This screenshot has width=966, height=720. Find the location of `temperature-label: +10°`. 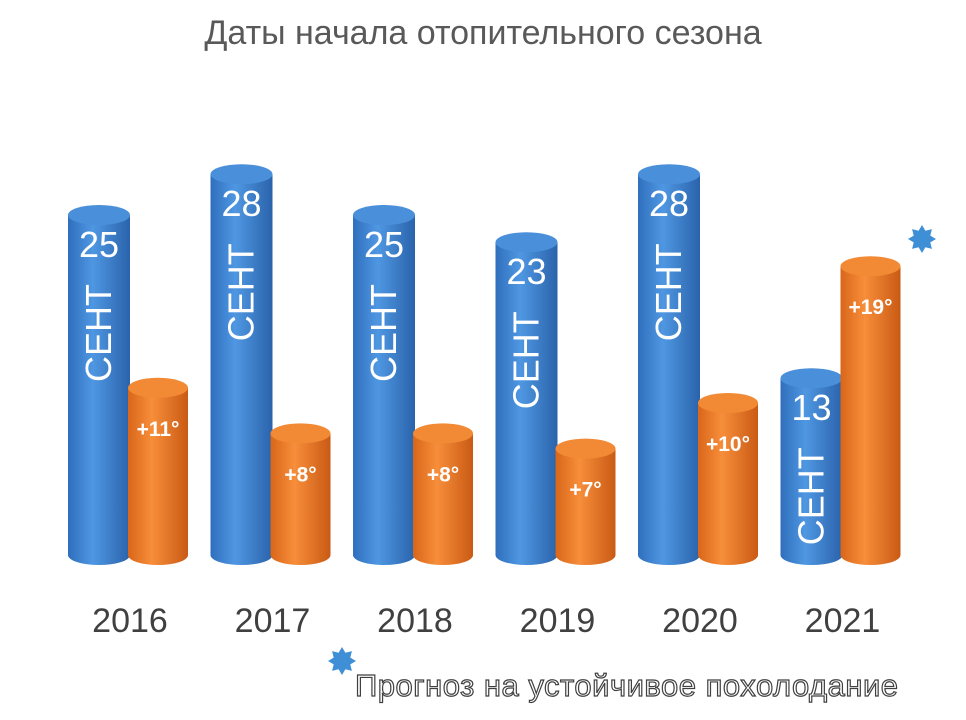

temperature-label: +10° is located at coordinates (728, 444).